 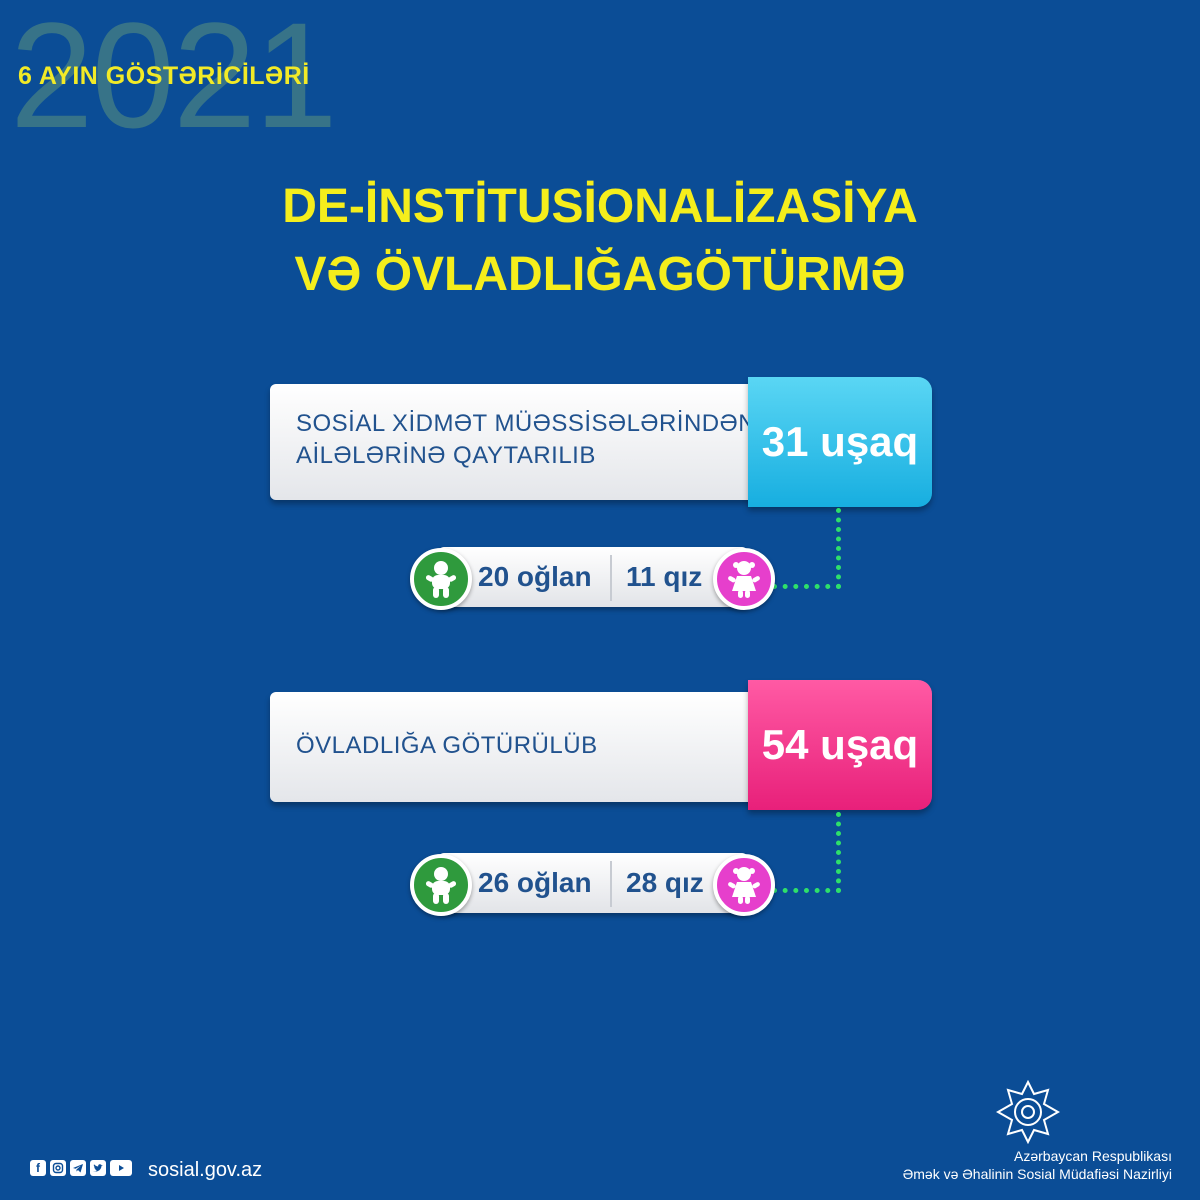 What do you see at coordinates (526, 423) in the screenshot?
I see `stat-label-line-1: SOSİAL XİDMƏT MÜƏSSİSƏLƏRİNDƏN` at bounding box center [526, 423].